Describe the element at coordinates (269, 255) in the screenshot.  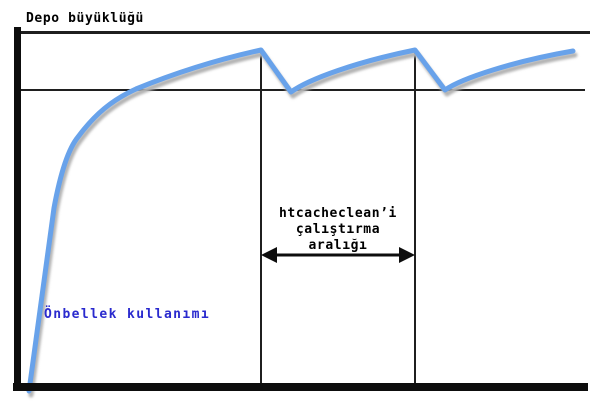
I see `interval-arrow-left-head` at that location.